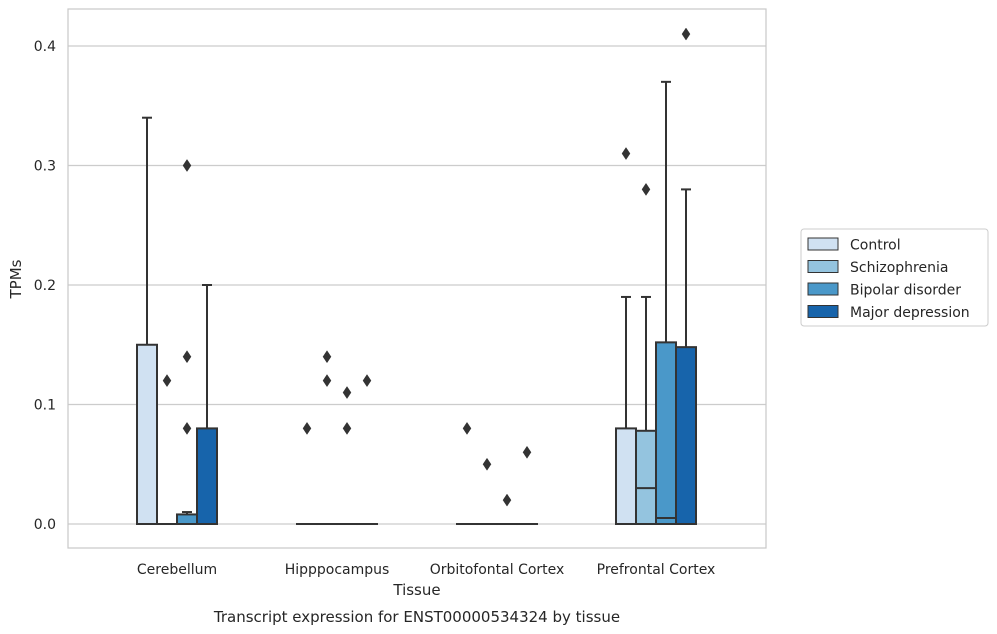 This screenshot has width=997, height=634. I want to click on y-tick-labels: 0.0 0.1 0.2 0.3 0.4, so click(45, 286).